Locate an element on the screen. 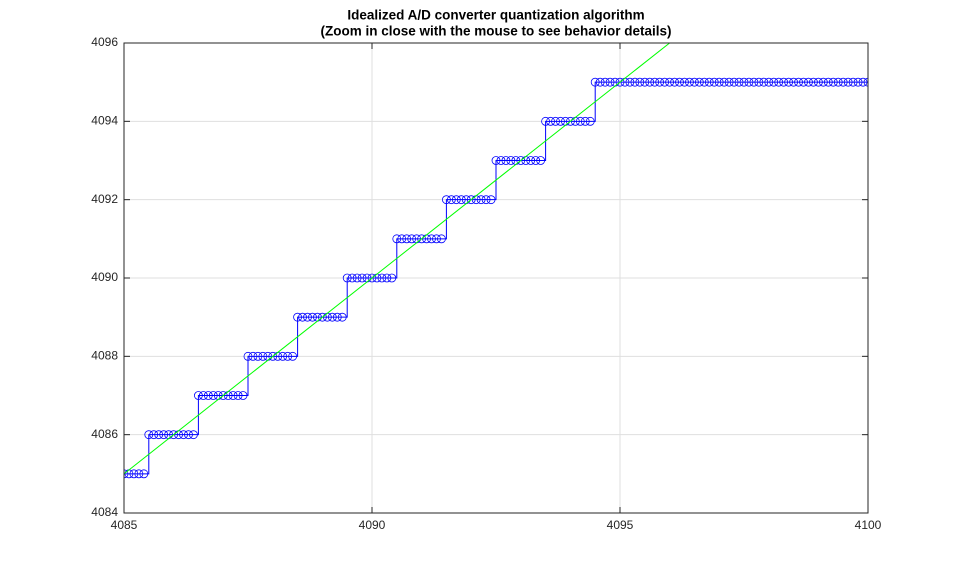  x-tick-label: 4085 is located at coordinates (124, 525).